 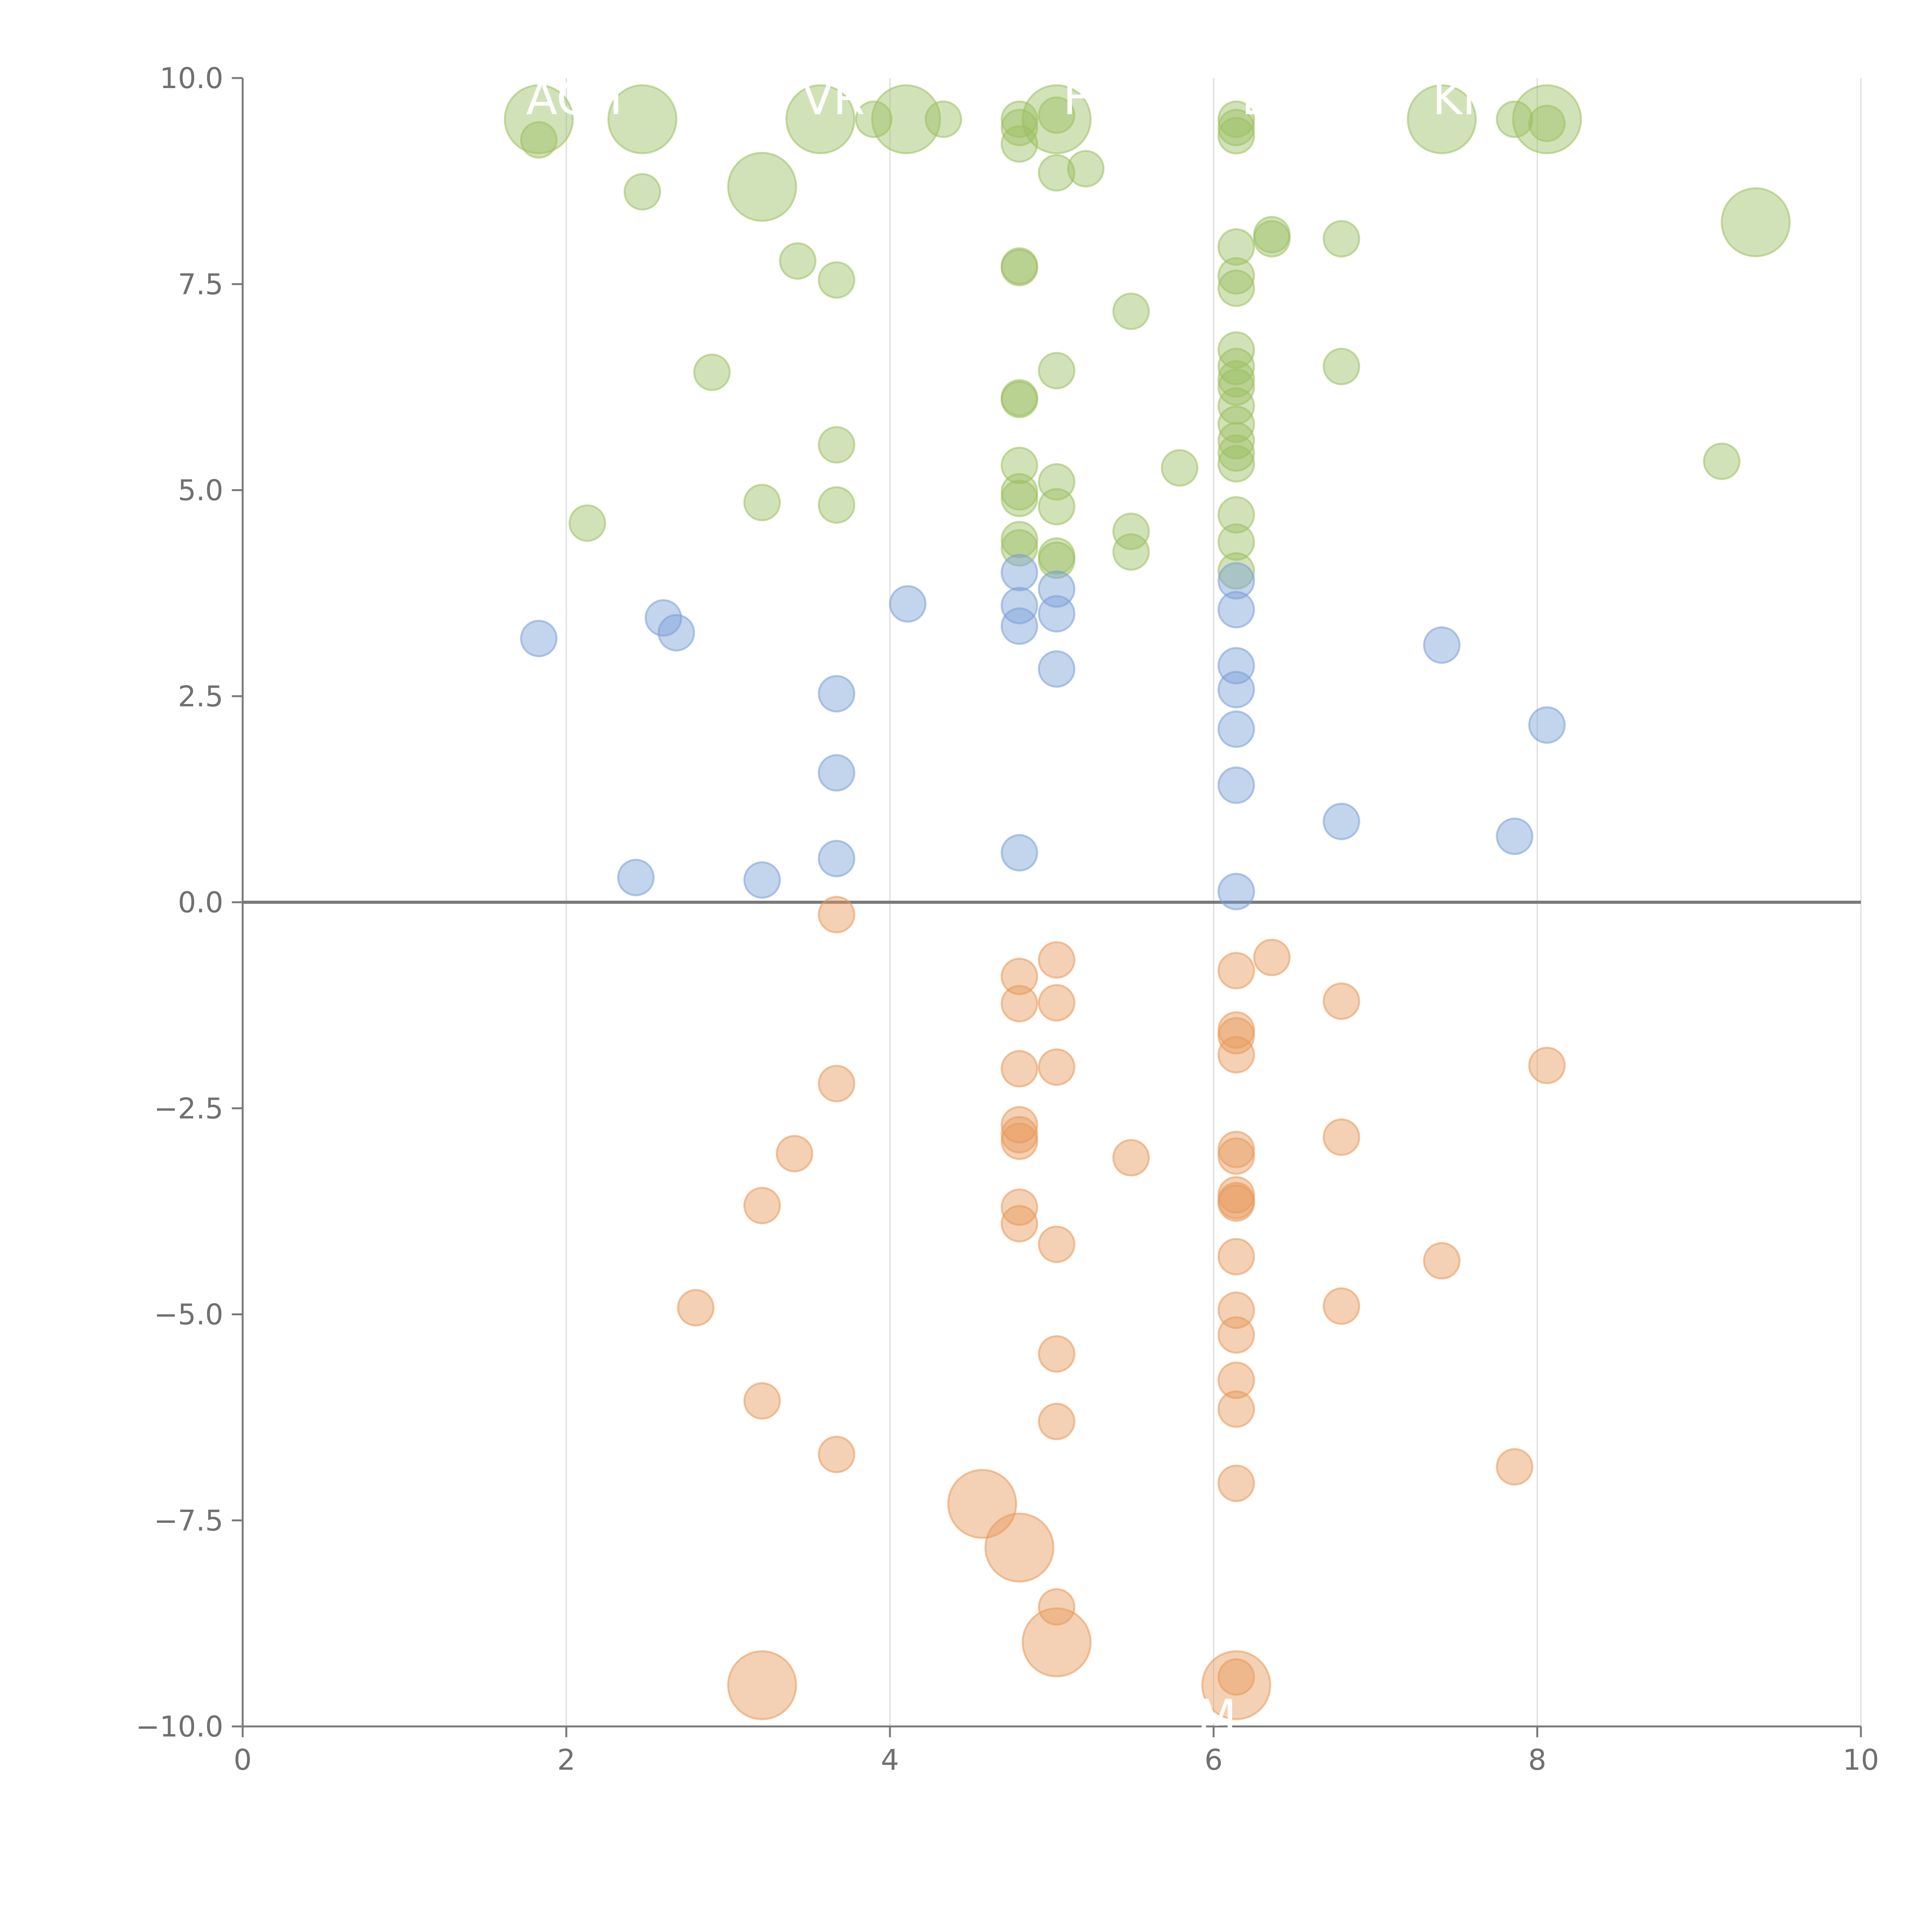 What do you see at coordinates (243, 1760) in the screenshot?
I see `x-tick-label-0: 0` at bounding box center [243, 1760].